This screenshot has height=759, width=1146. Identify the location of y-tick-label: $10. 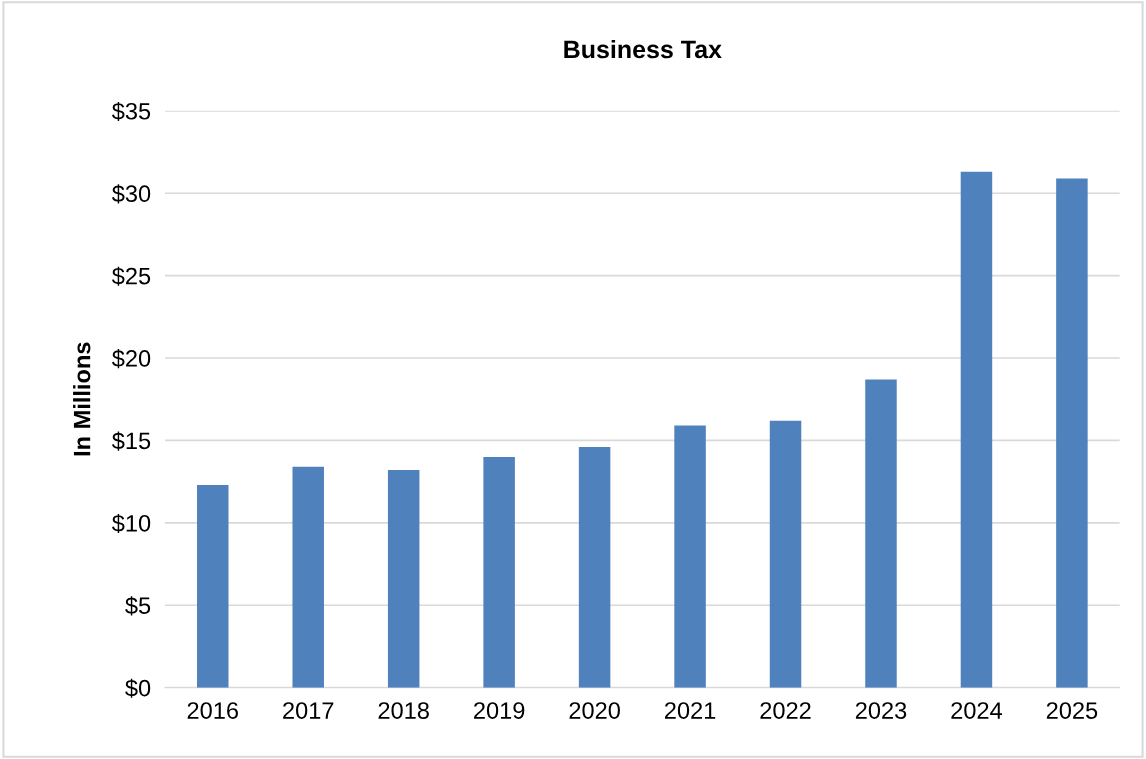
(131, 523).